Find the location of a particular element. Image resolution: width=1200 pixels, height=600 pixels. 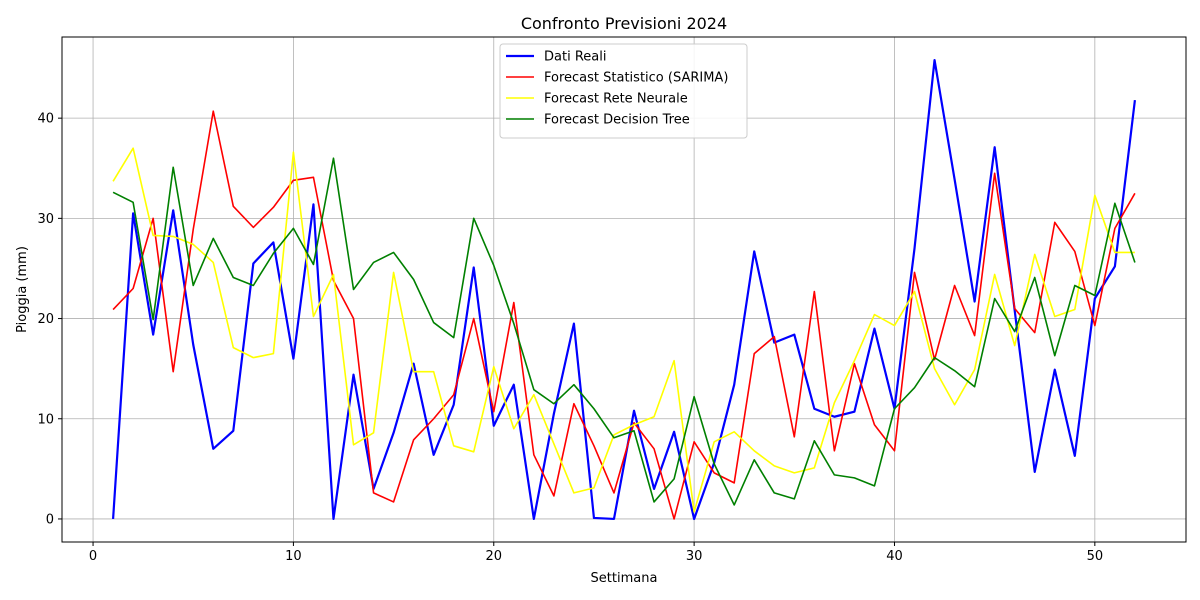

y-tick-label: 40 is located at coordinates (45, 119).